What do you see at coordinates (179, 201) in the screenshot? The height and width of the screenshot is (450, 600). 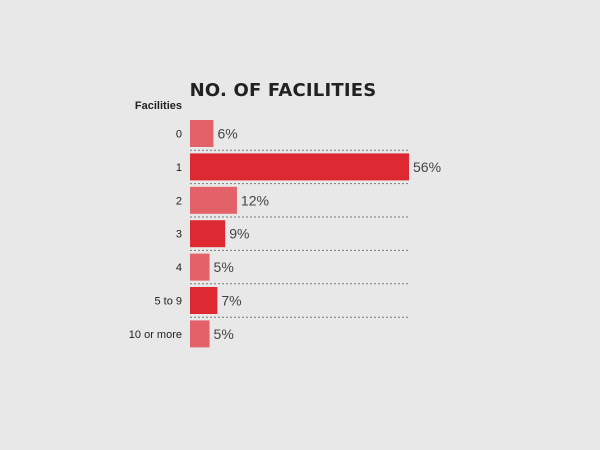 I see `category-label: 2` at bounding box center [179, 201].